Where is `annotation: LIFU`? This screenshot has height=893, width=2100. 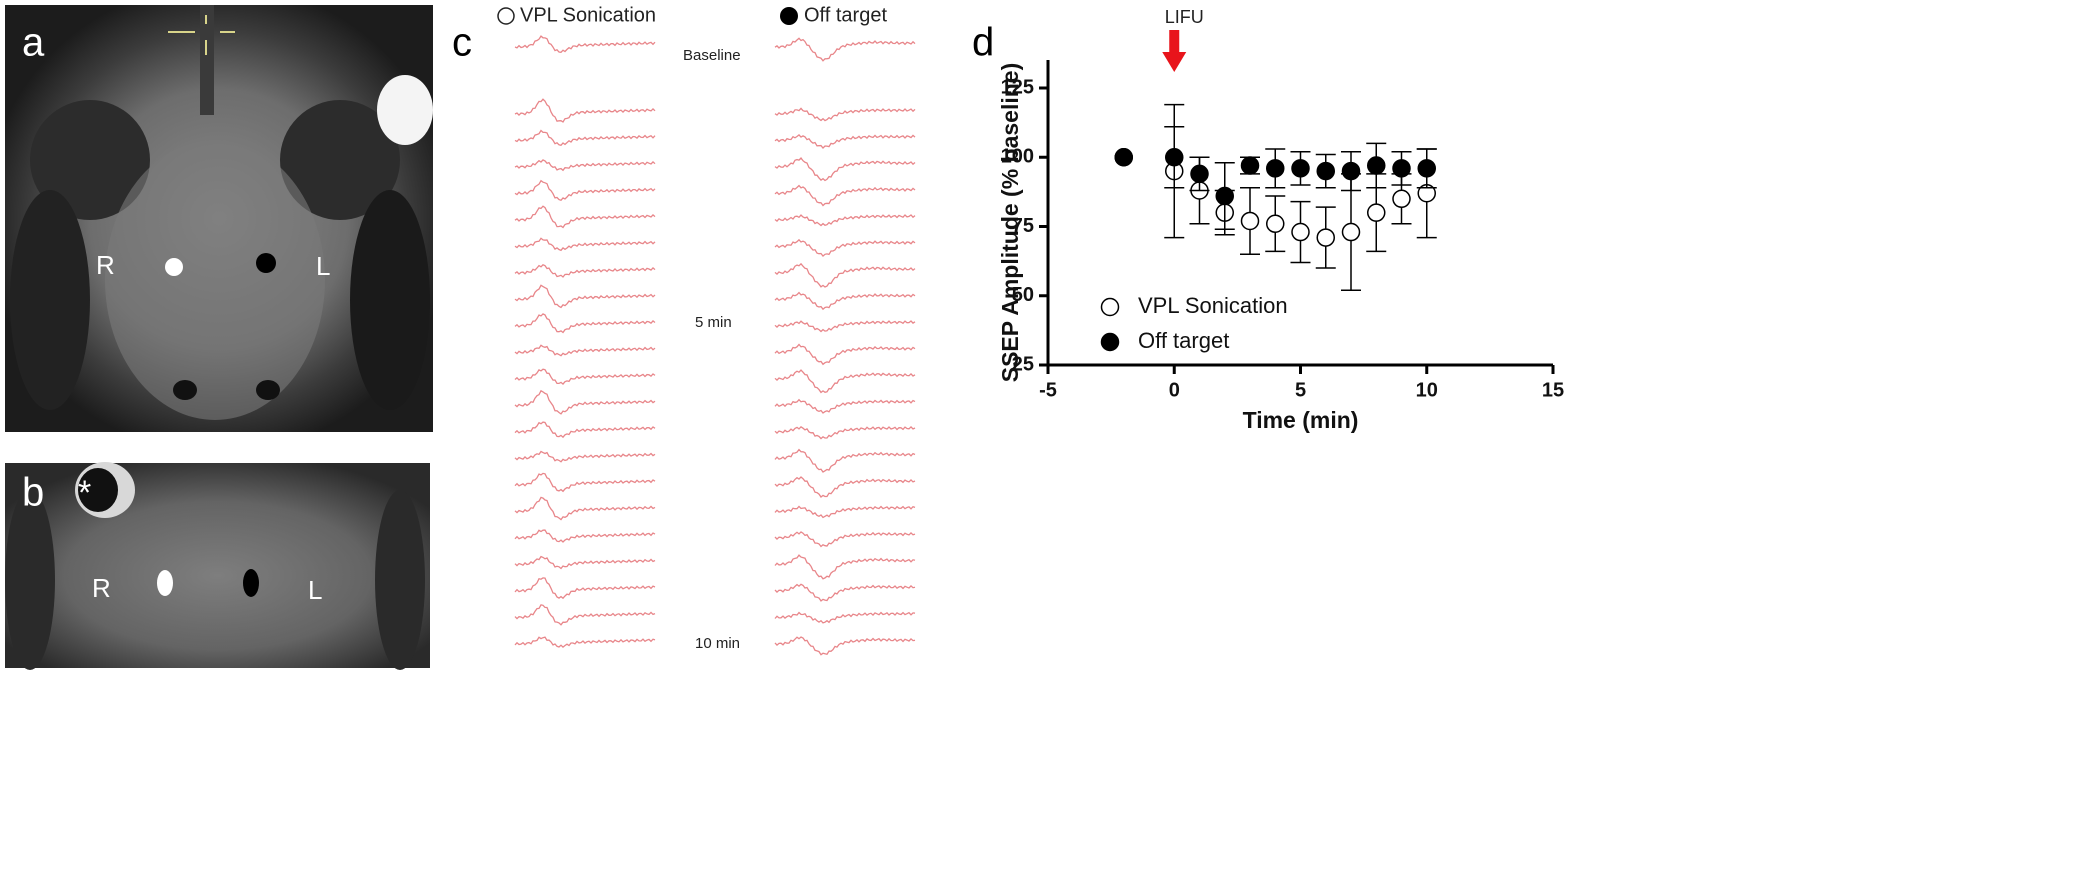
annotation: LIFU is located at coordinates (1184, 17).